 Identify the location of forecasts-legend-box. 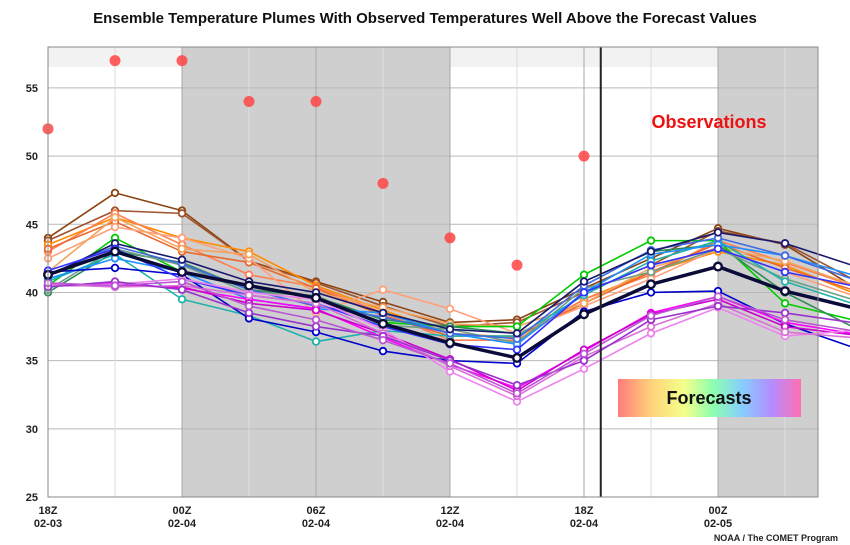
(709, 398).